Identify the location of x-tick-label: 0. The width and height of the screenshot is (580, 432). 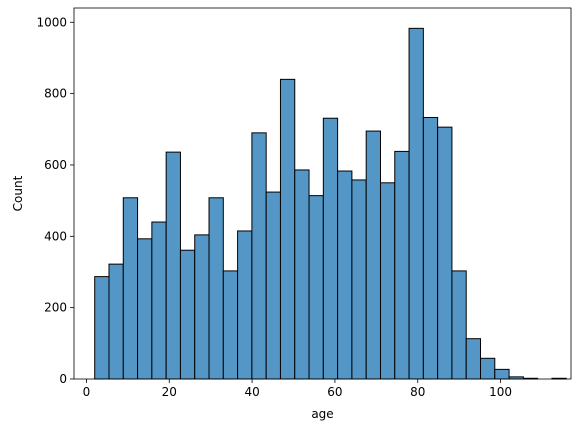
(87, 392).